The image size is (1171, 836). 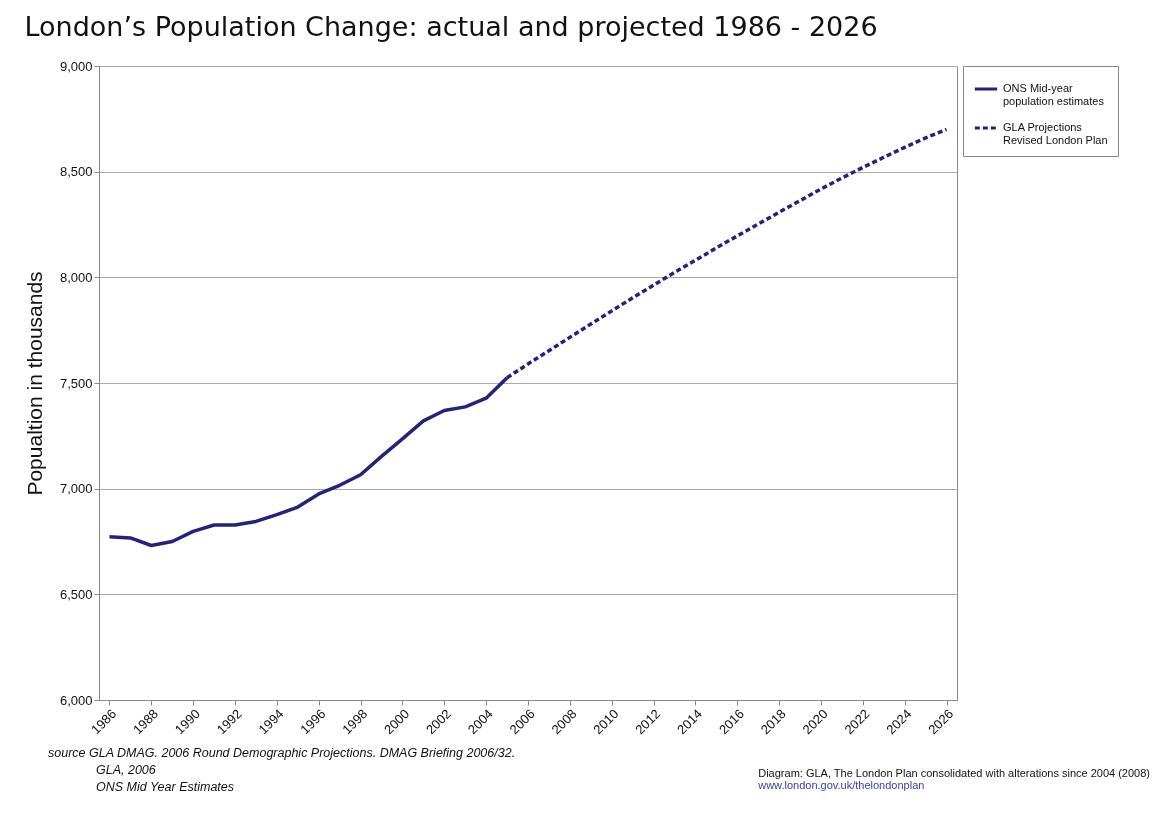 I want to click on legend-label: GLA Projections Revised London Plan, so click(x=1055, y=133).